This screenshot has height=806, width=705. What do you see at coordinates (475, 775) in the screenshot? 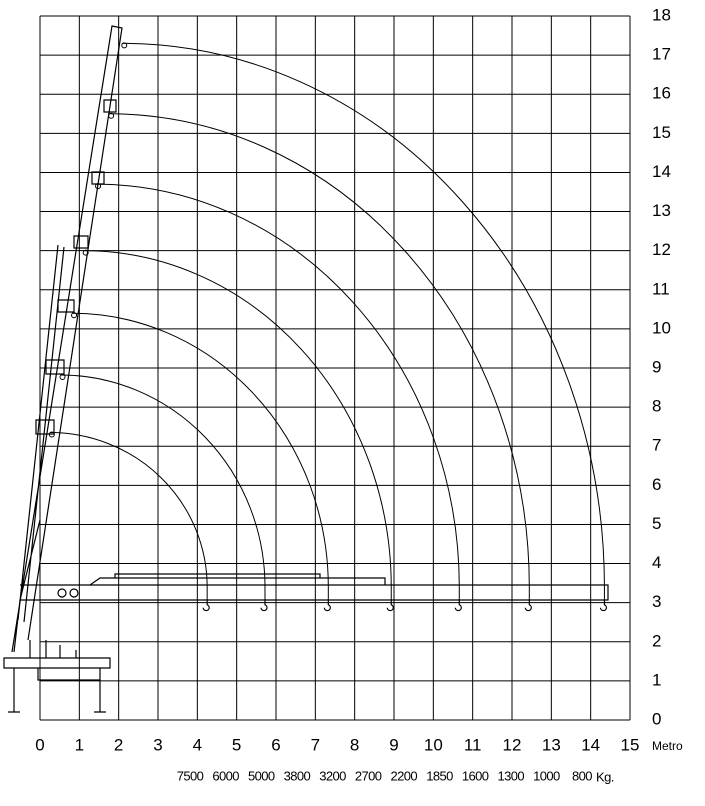
I see `load-label: 1600` at bounding box center [475, 775].